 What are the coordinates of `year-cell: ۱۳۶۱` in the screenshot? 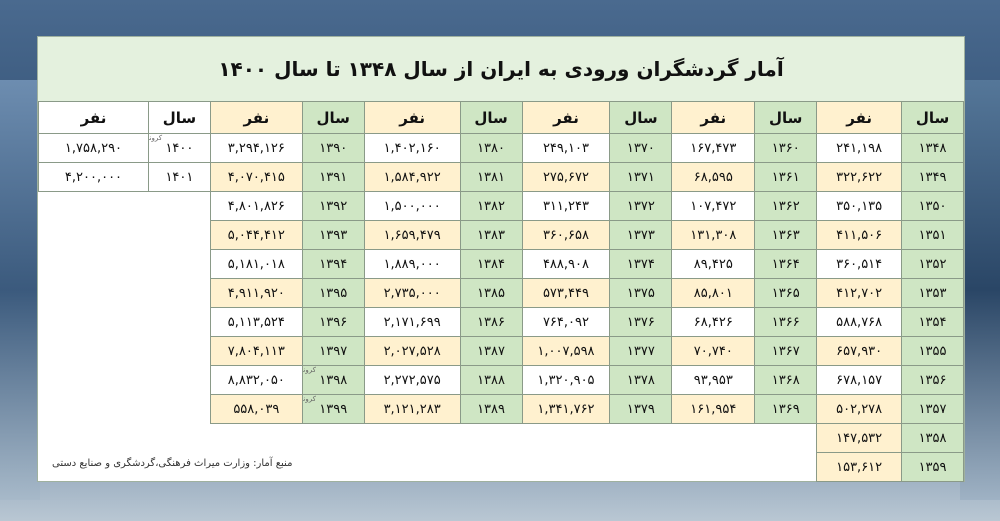 It's located at (786, 177).